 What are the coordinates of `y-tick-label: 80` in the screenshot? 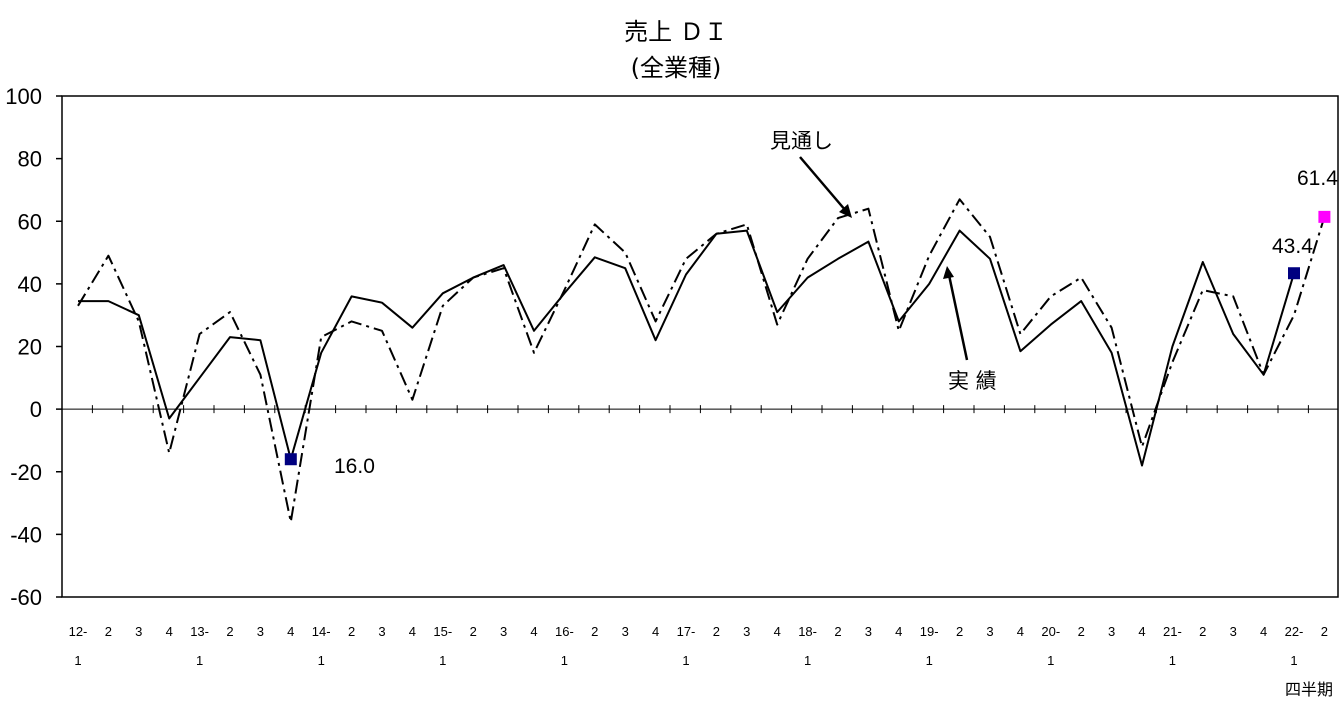 It's located at (30, 159).